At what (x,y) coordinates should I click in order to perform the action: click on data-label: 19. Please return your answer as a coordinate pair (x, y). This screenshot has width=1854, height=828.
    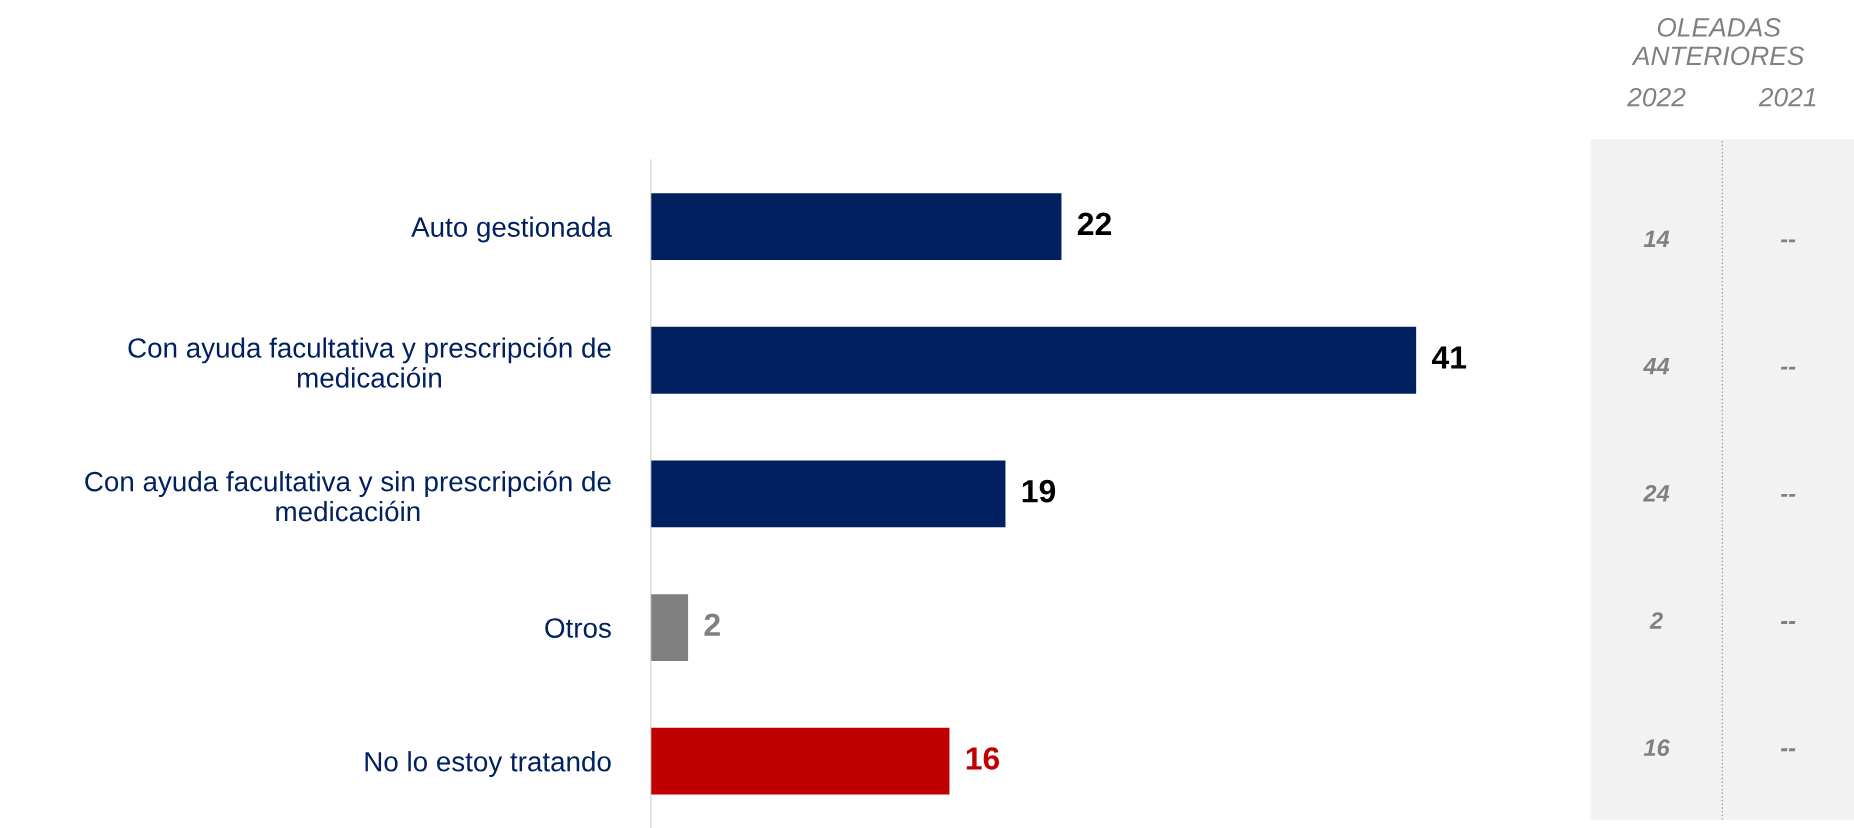
    Looking at the image, I should click on (1039, 491).